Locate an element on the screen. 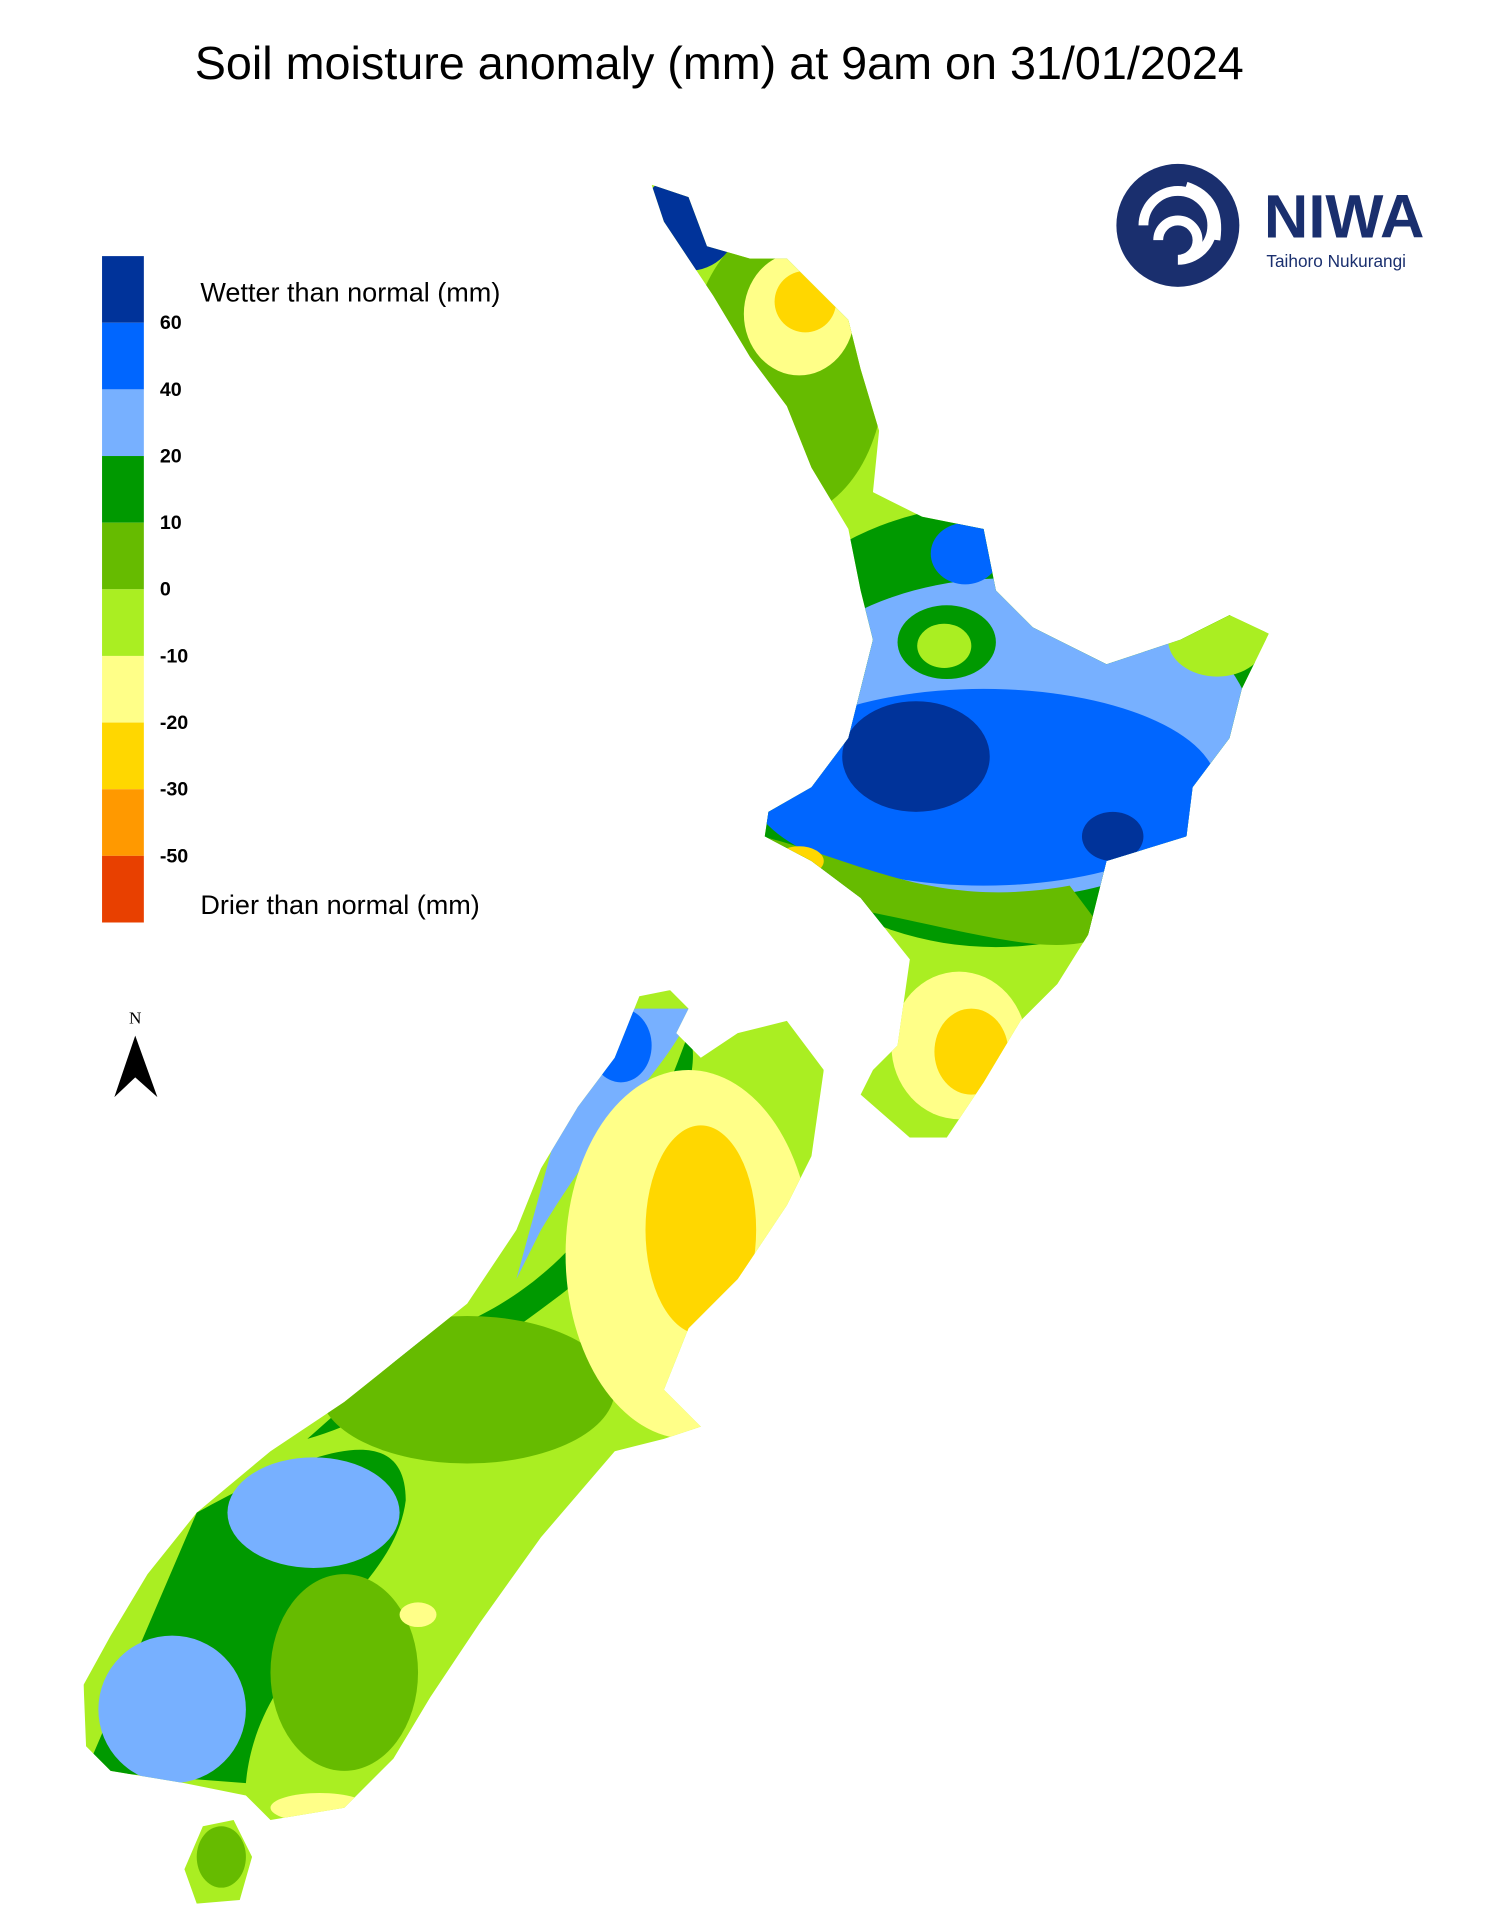 The width and height of the screenshot is (1500, 1920). legend-tick-label: 0 is located at coordinates (165, 590).